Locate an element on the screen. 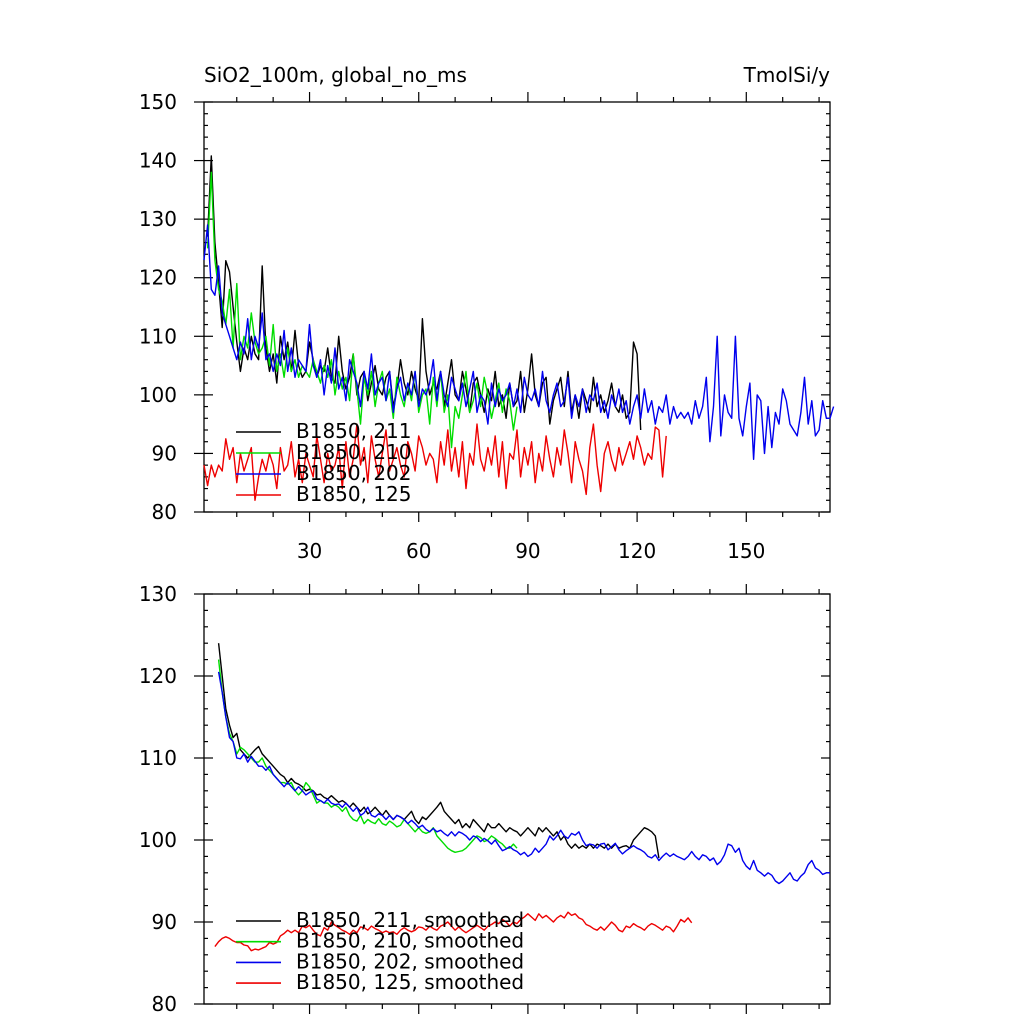 The width and height of the screenshot is (1024, 1024). bottom-y-tick-labels: 80 90 100 110 120 130 is located at coordinates (158, 799).